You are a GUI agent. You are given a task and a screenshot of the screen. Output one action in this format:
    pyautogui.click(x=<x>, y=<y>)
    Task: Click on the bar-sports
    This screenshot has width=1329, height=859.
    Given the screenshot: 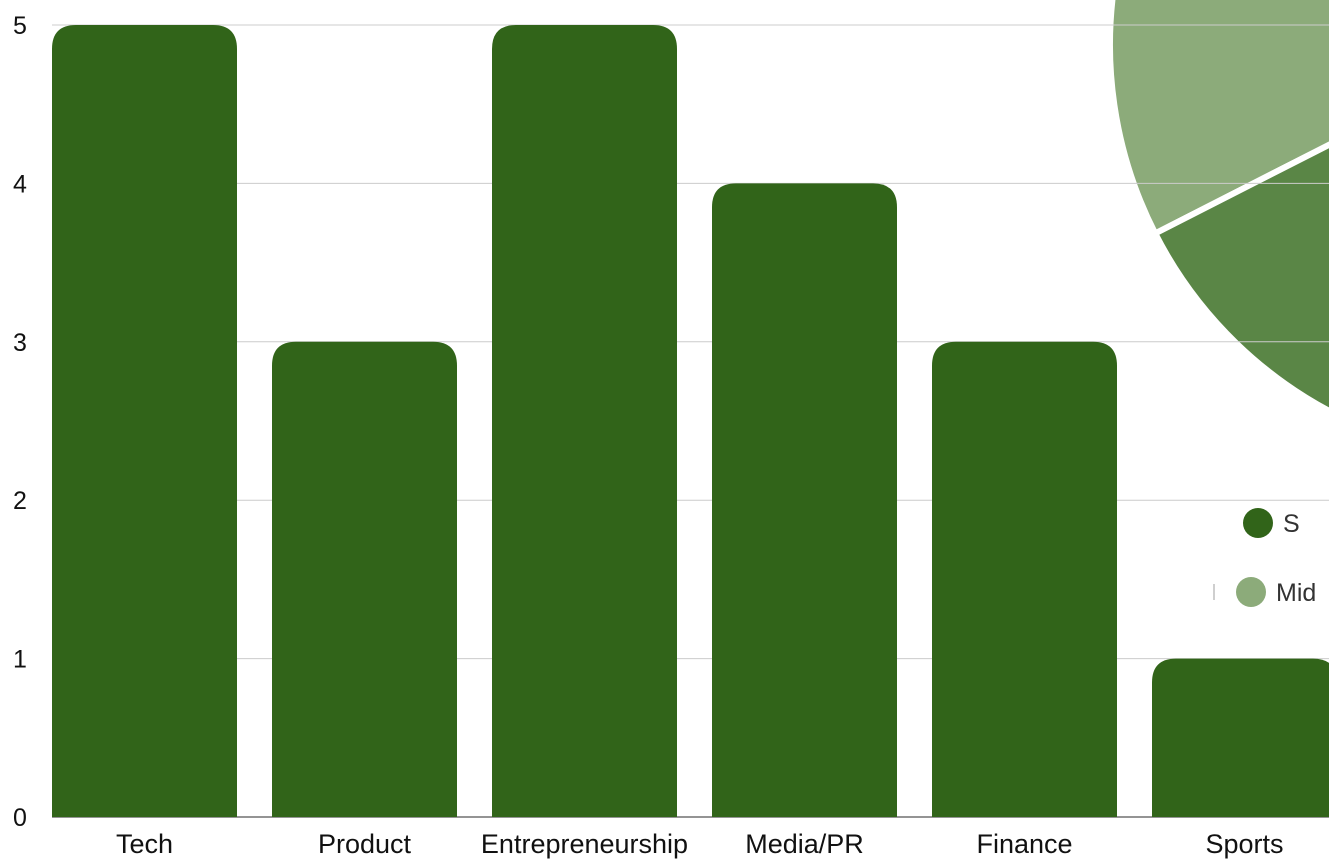 What is the action you would take?
    pyautogui.click(x=1240, y=737)
    